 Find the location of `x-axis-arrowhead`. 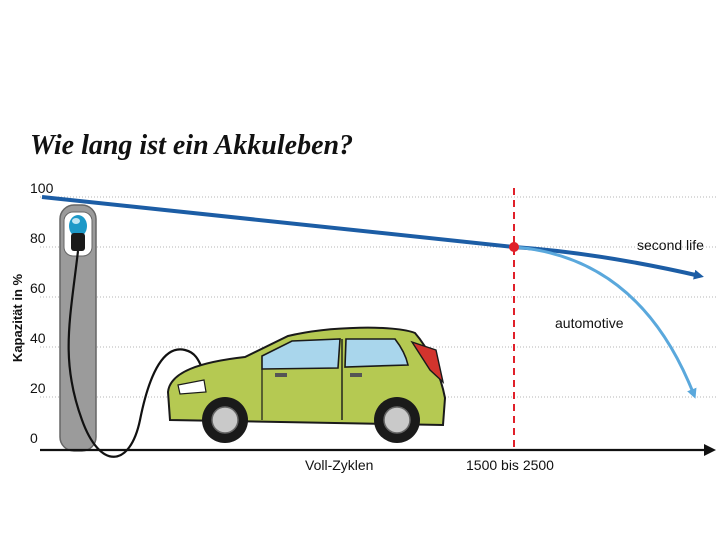

x-axis-arrowhead is located at coordinates (710, 450).